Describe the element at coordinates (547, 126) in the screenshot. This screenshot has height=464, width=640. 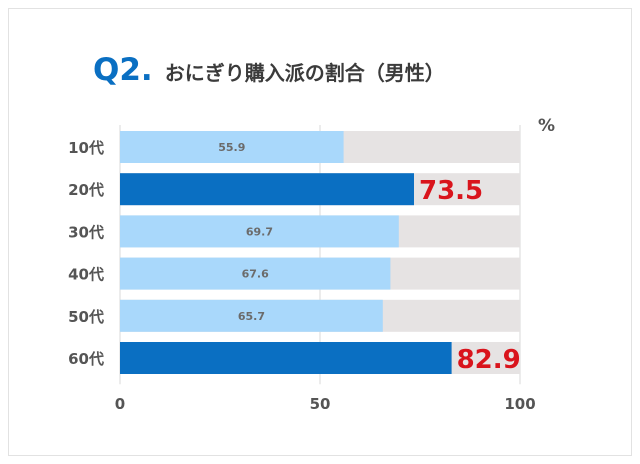
I see `unit-label: %` at that location.